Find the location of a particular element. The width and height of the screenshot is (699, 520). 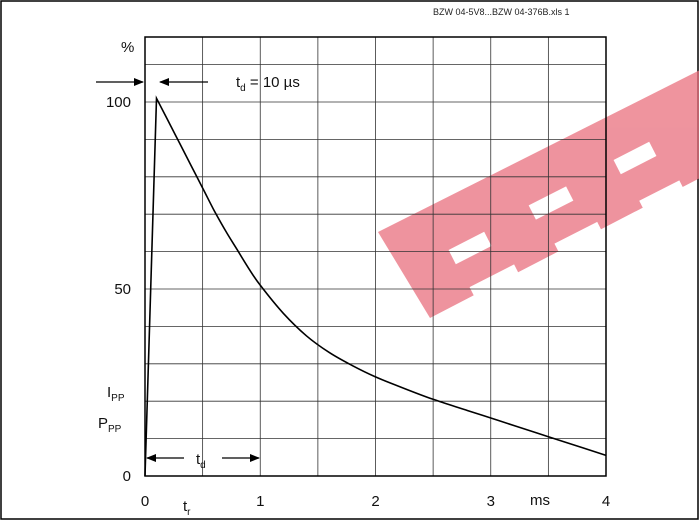

x-unit-label: ms is located at coordinates (540, 500).